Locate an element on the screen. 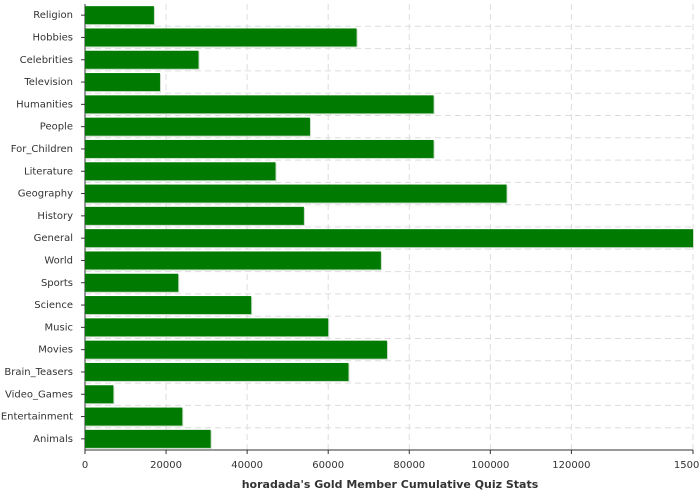  x-tick-label: 40000 is located at coordinates (247, 465).